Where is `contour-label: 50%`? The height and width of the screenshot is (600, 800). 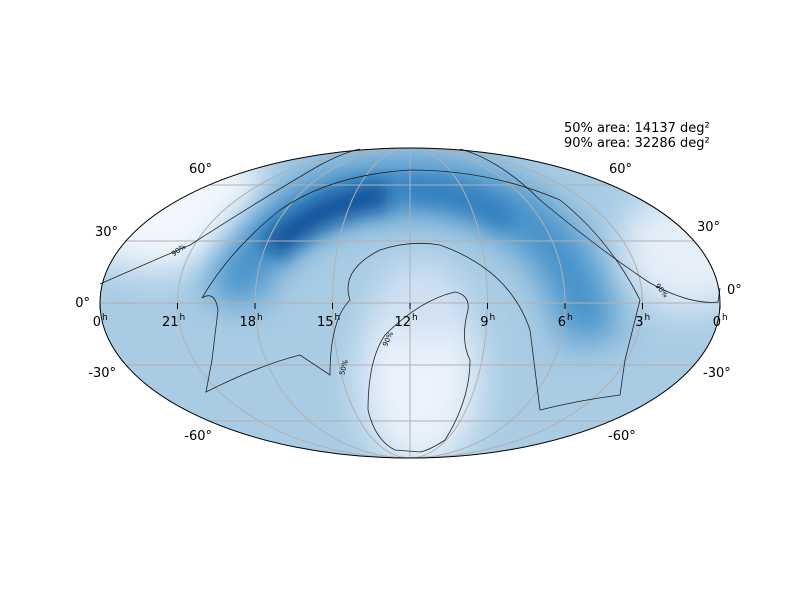
contour-label: 50% is located at coordinates (344, 367).